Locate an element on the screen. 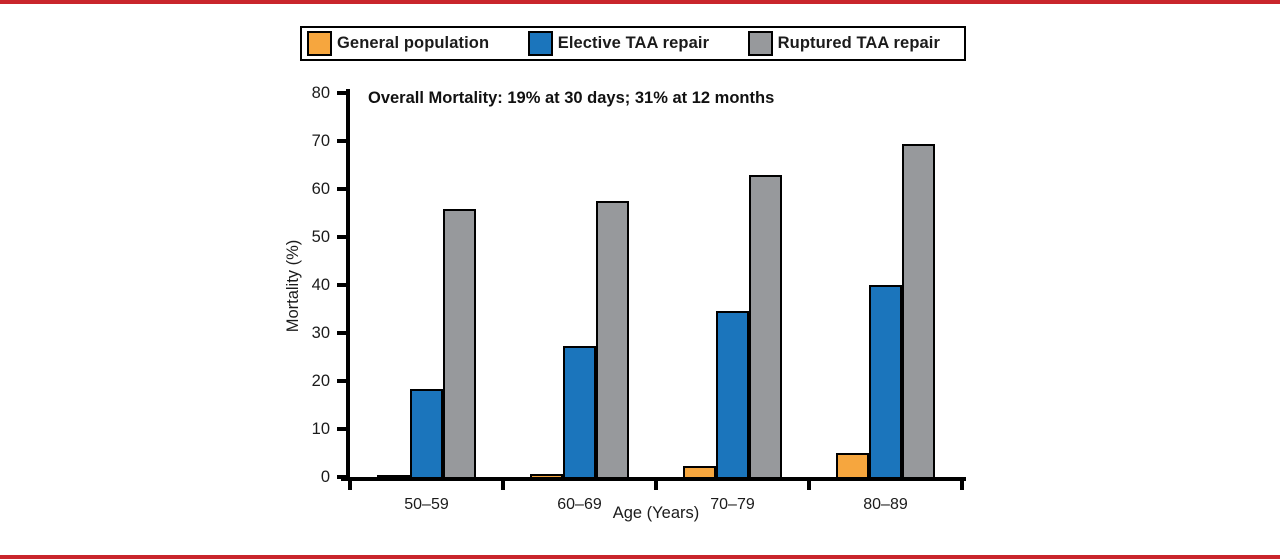 The height and width of the screenshot is (559, 1280). legend-swatch-ruptured-taa-repair is located at coordinates (760, 43).